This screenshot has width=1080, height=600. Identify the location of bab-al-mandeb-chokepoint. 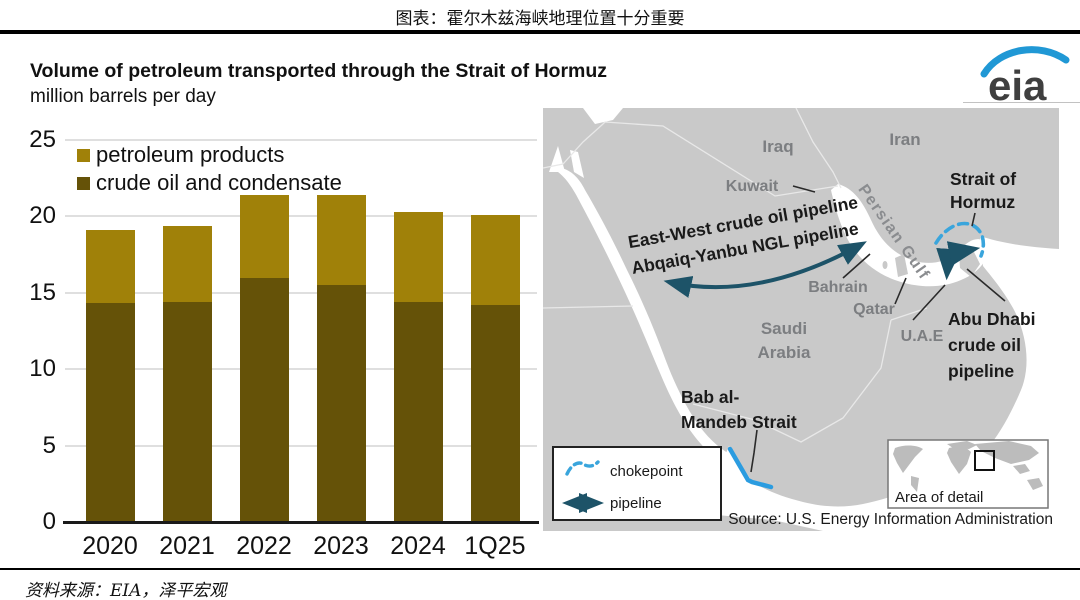
(750, 468).